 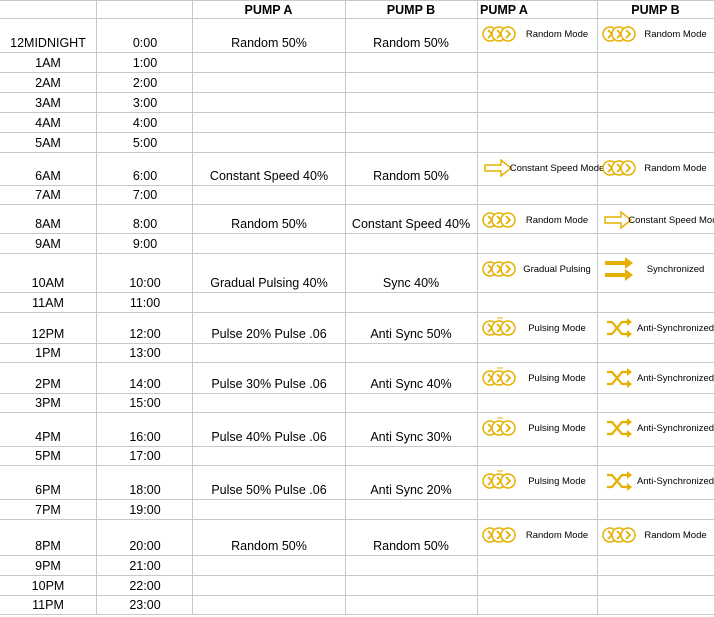 I want to click on pump-b-setting: Constant Speed 40%, so click(x=411, y=224).